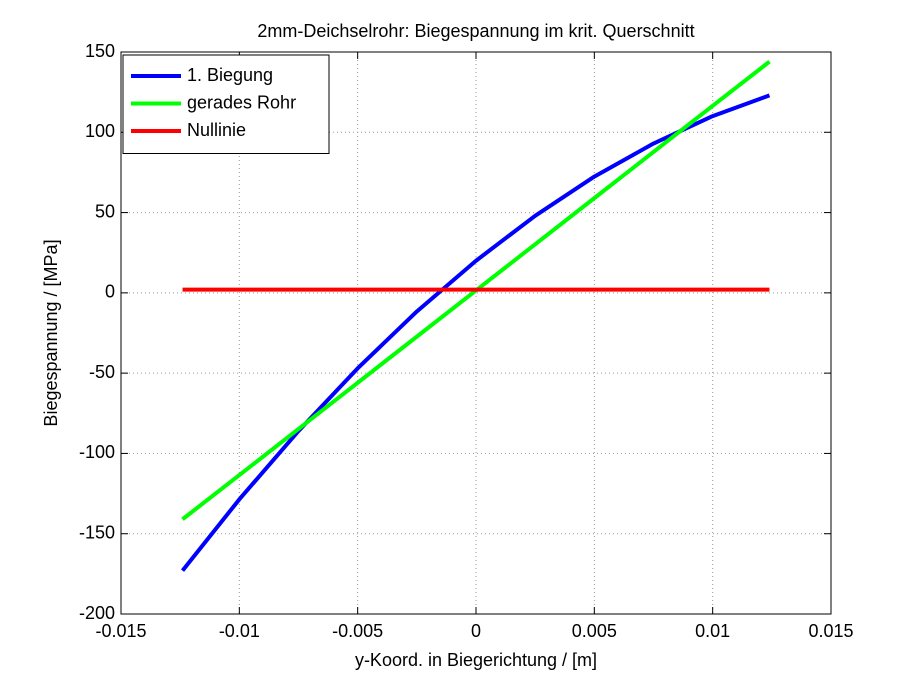 This screenshot has width=920, height=690. I want to click on y-axis-label: Biegespannung / [MPa], so click(51, 332).